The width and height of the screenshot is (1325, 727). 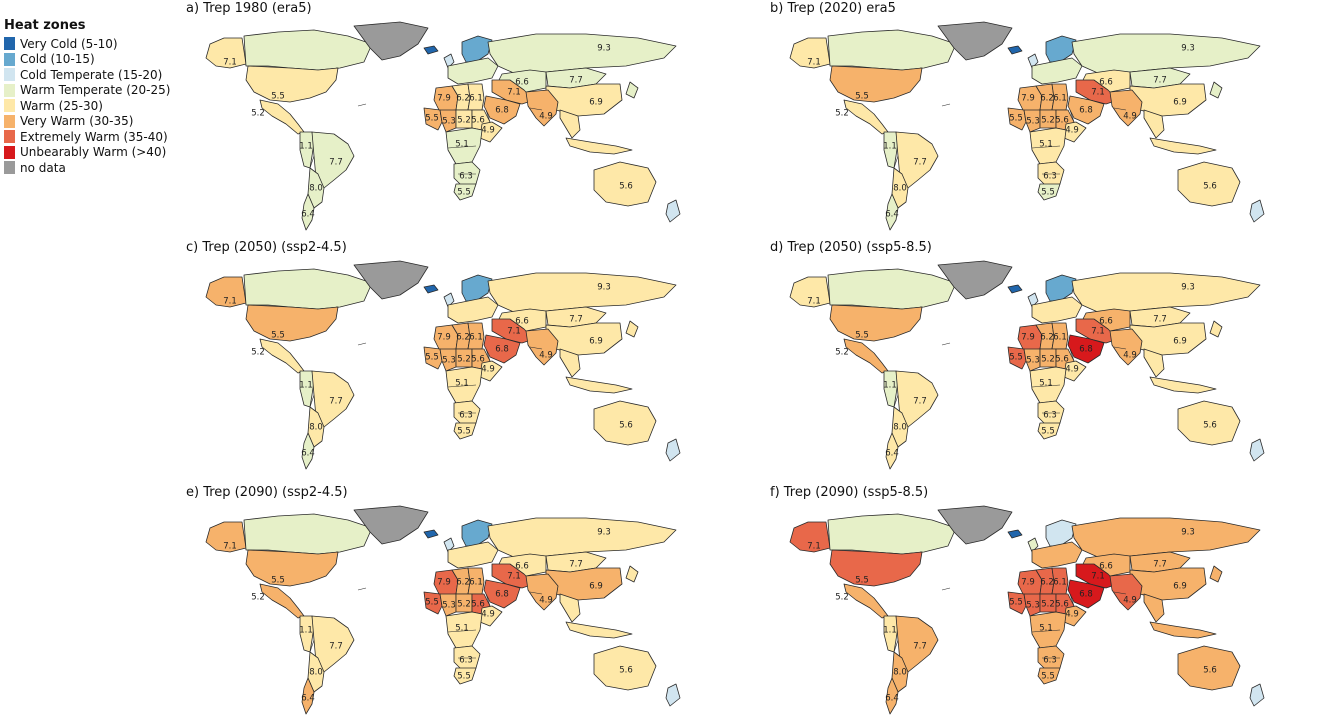 I want to click on region-arabia, so click(x=1086, y=110).